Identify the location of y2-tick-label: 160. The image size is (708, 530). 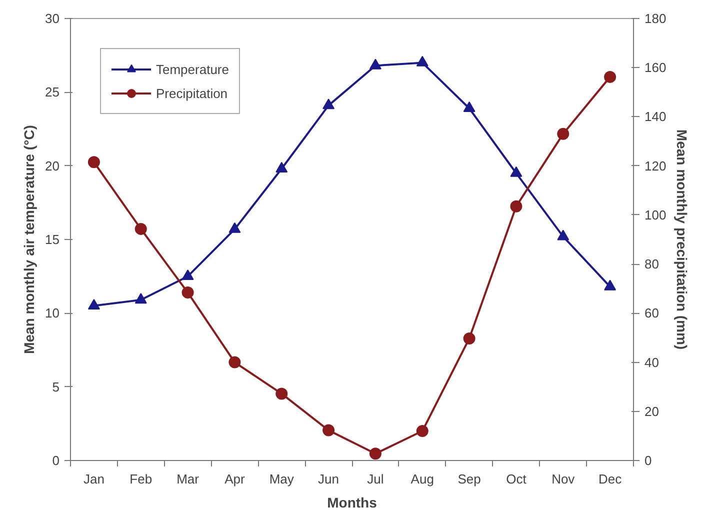
(655, 68).